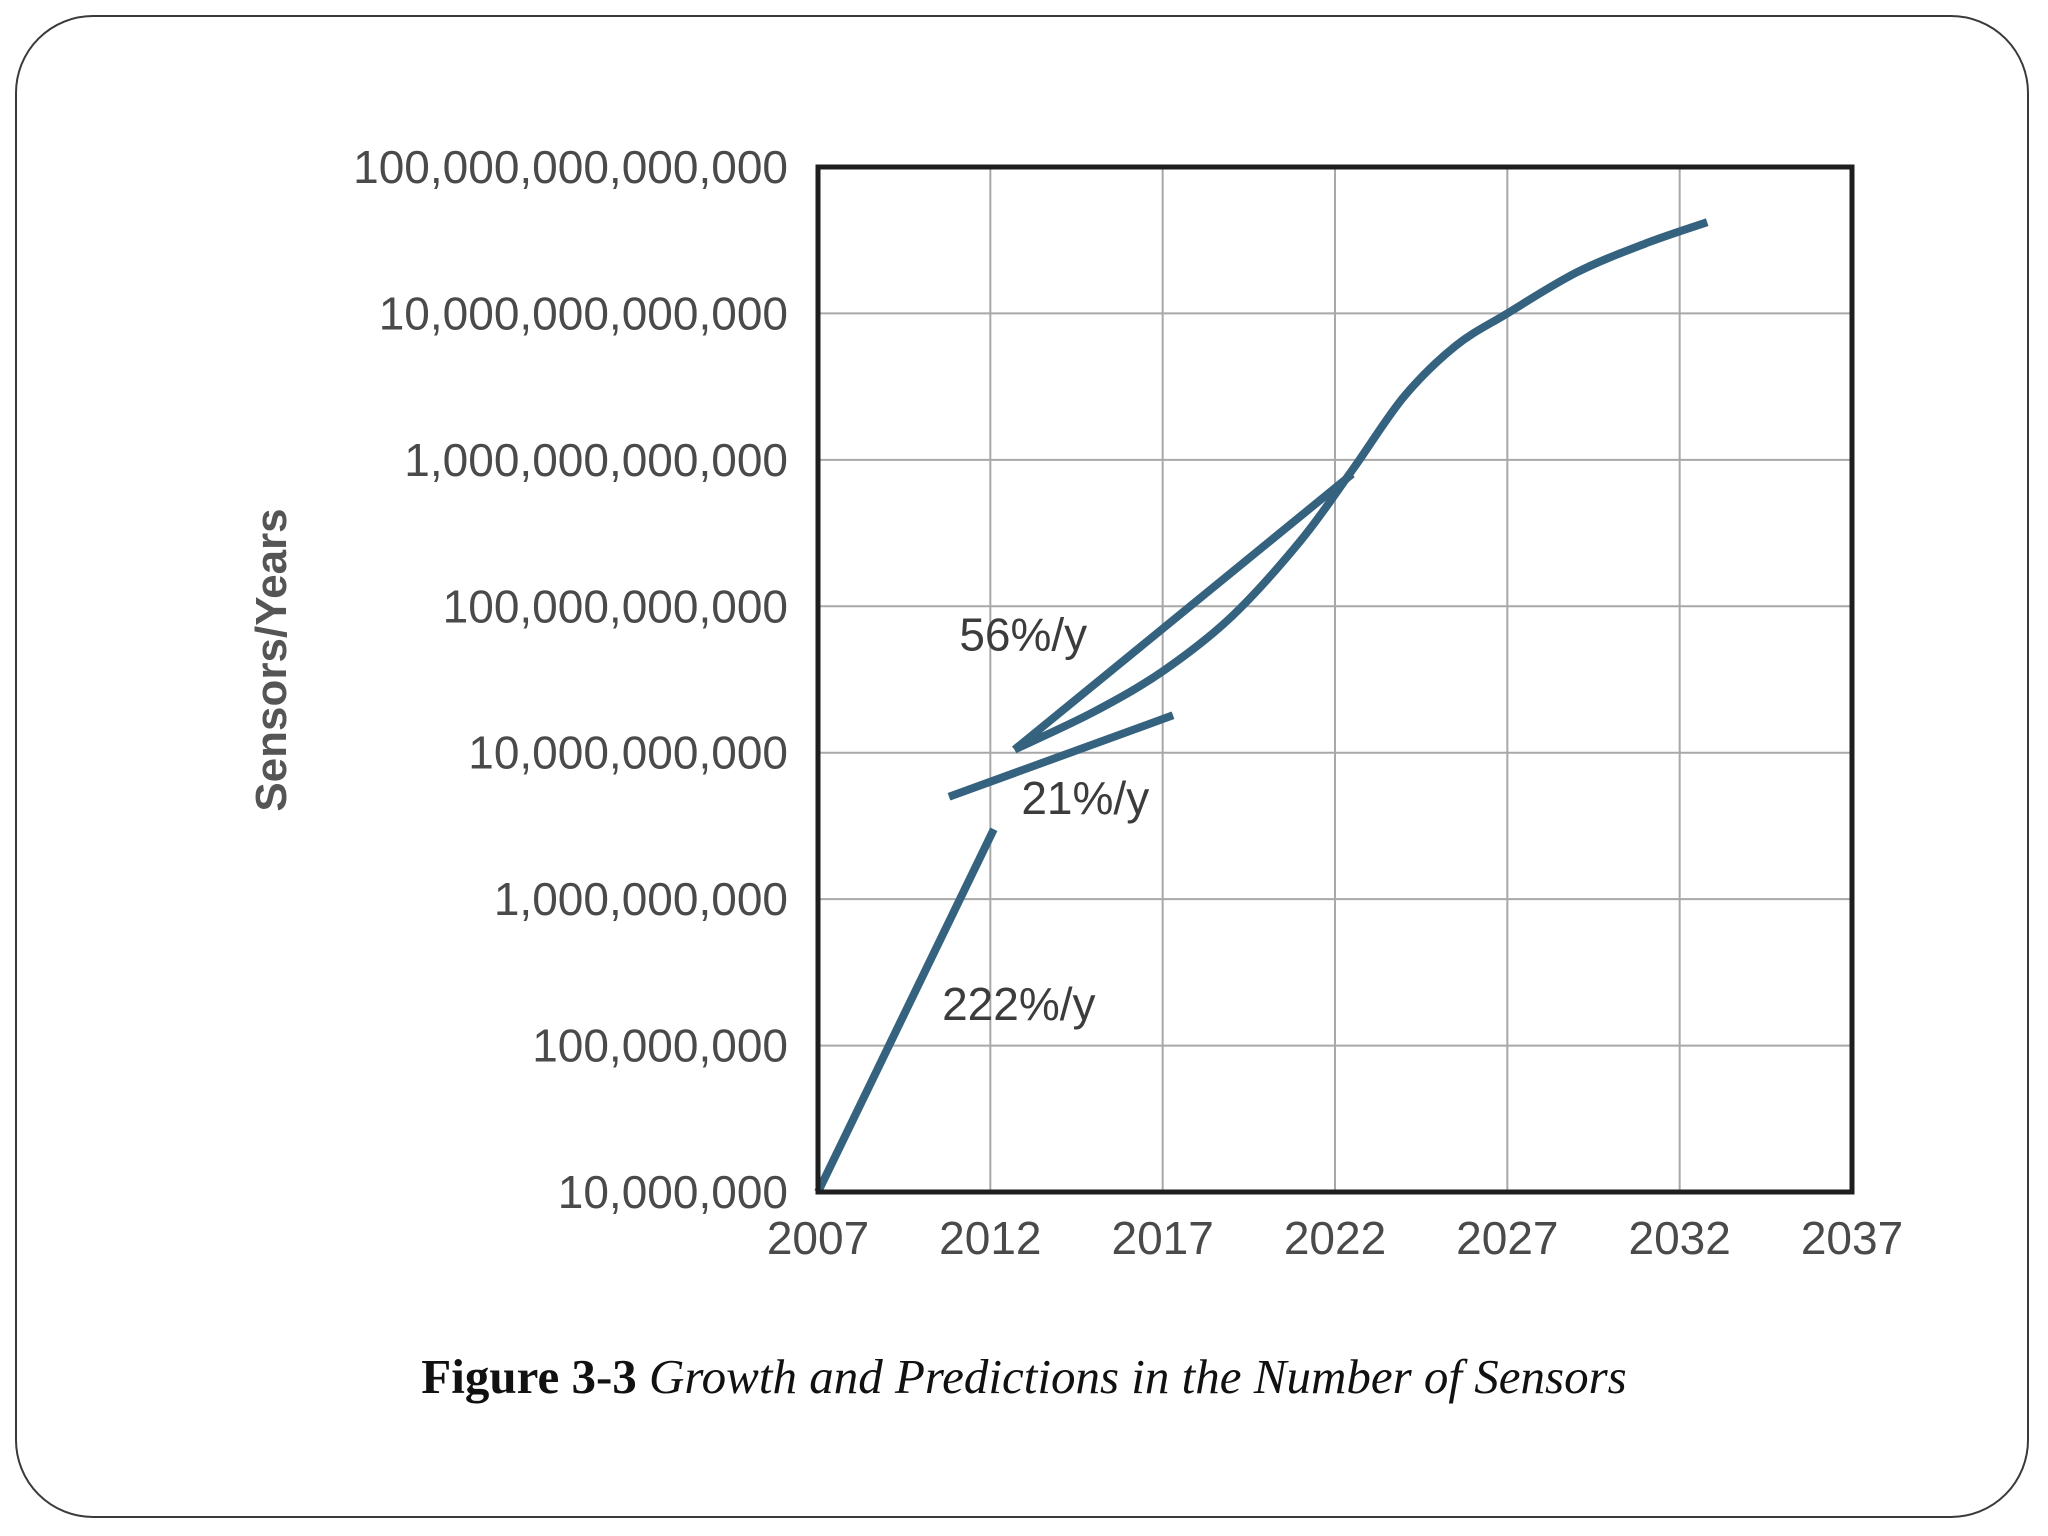 The image size is (2048, 1536). What do you see at coordinates (1018, 1004) in the screenshot?
I see `rate-annotation: 222%/y` at bounding box center [1018, 1004].